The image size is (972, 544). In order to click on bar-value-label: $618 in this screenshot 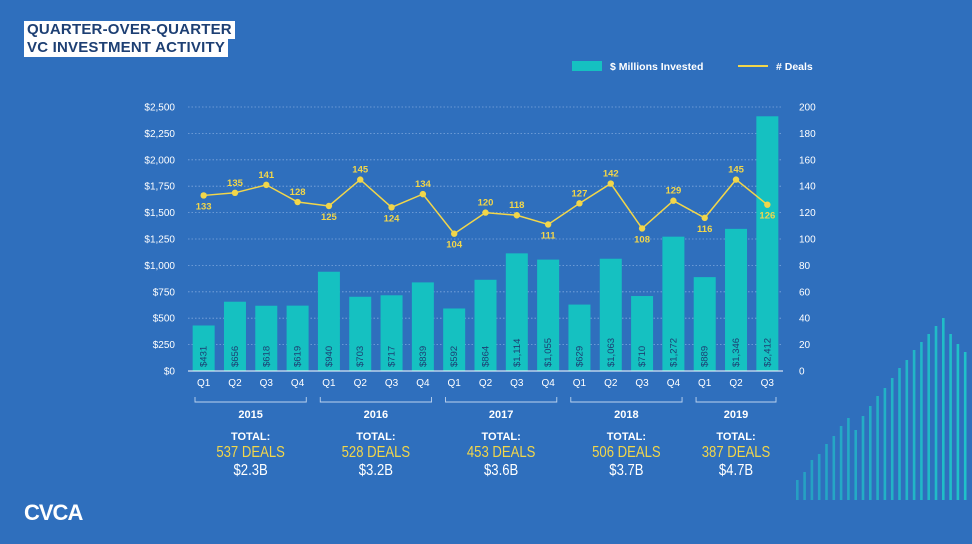, I will do `click(266, 356)`.